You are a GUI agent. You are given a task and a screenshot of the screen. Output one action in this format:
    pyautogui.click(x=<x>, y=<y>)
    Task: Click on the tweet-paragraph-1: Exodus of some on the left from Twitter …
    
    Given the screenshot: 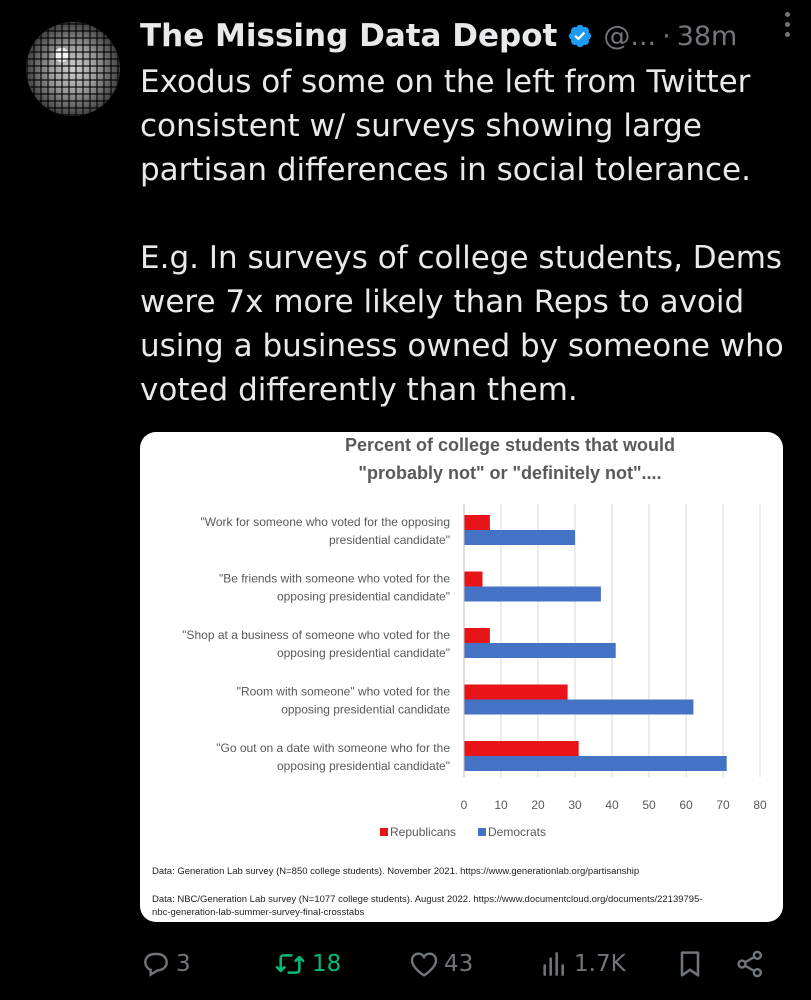 What is the action you would take?
    pyautogui.click(x=445, y=126)
    